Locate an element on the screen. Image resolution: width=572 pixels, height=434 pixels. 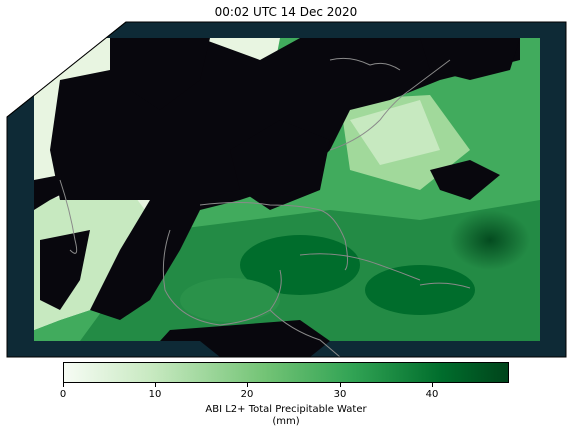
colorbar-tick-label-30: 30 is located at coordinates (340, 394).